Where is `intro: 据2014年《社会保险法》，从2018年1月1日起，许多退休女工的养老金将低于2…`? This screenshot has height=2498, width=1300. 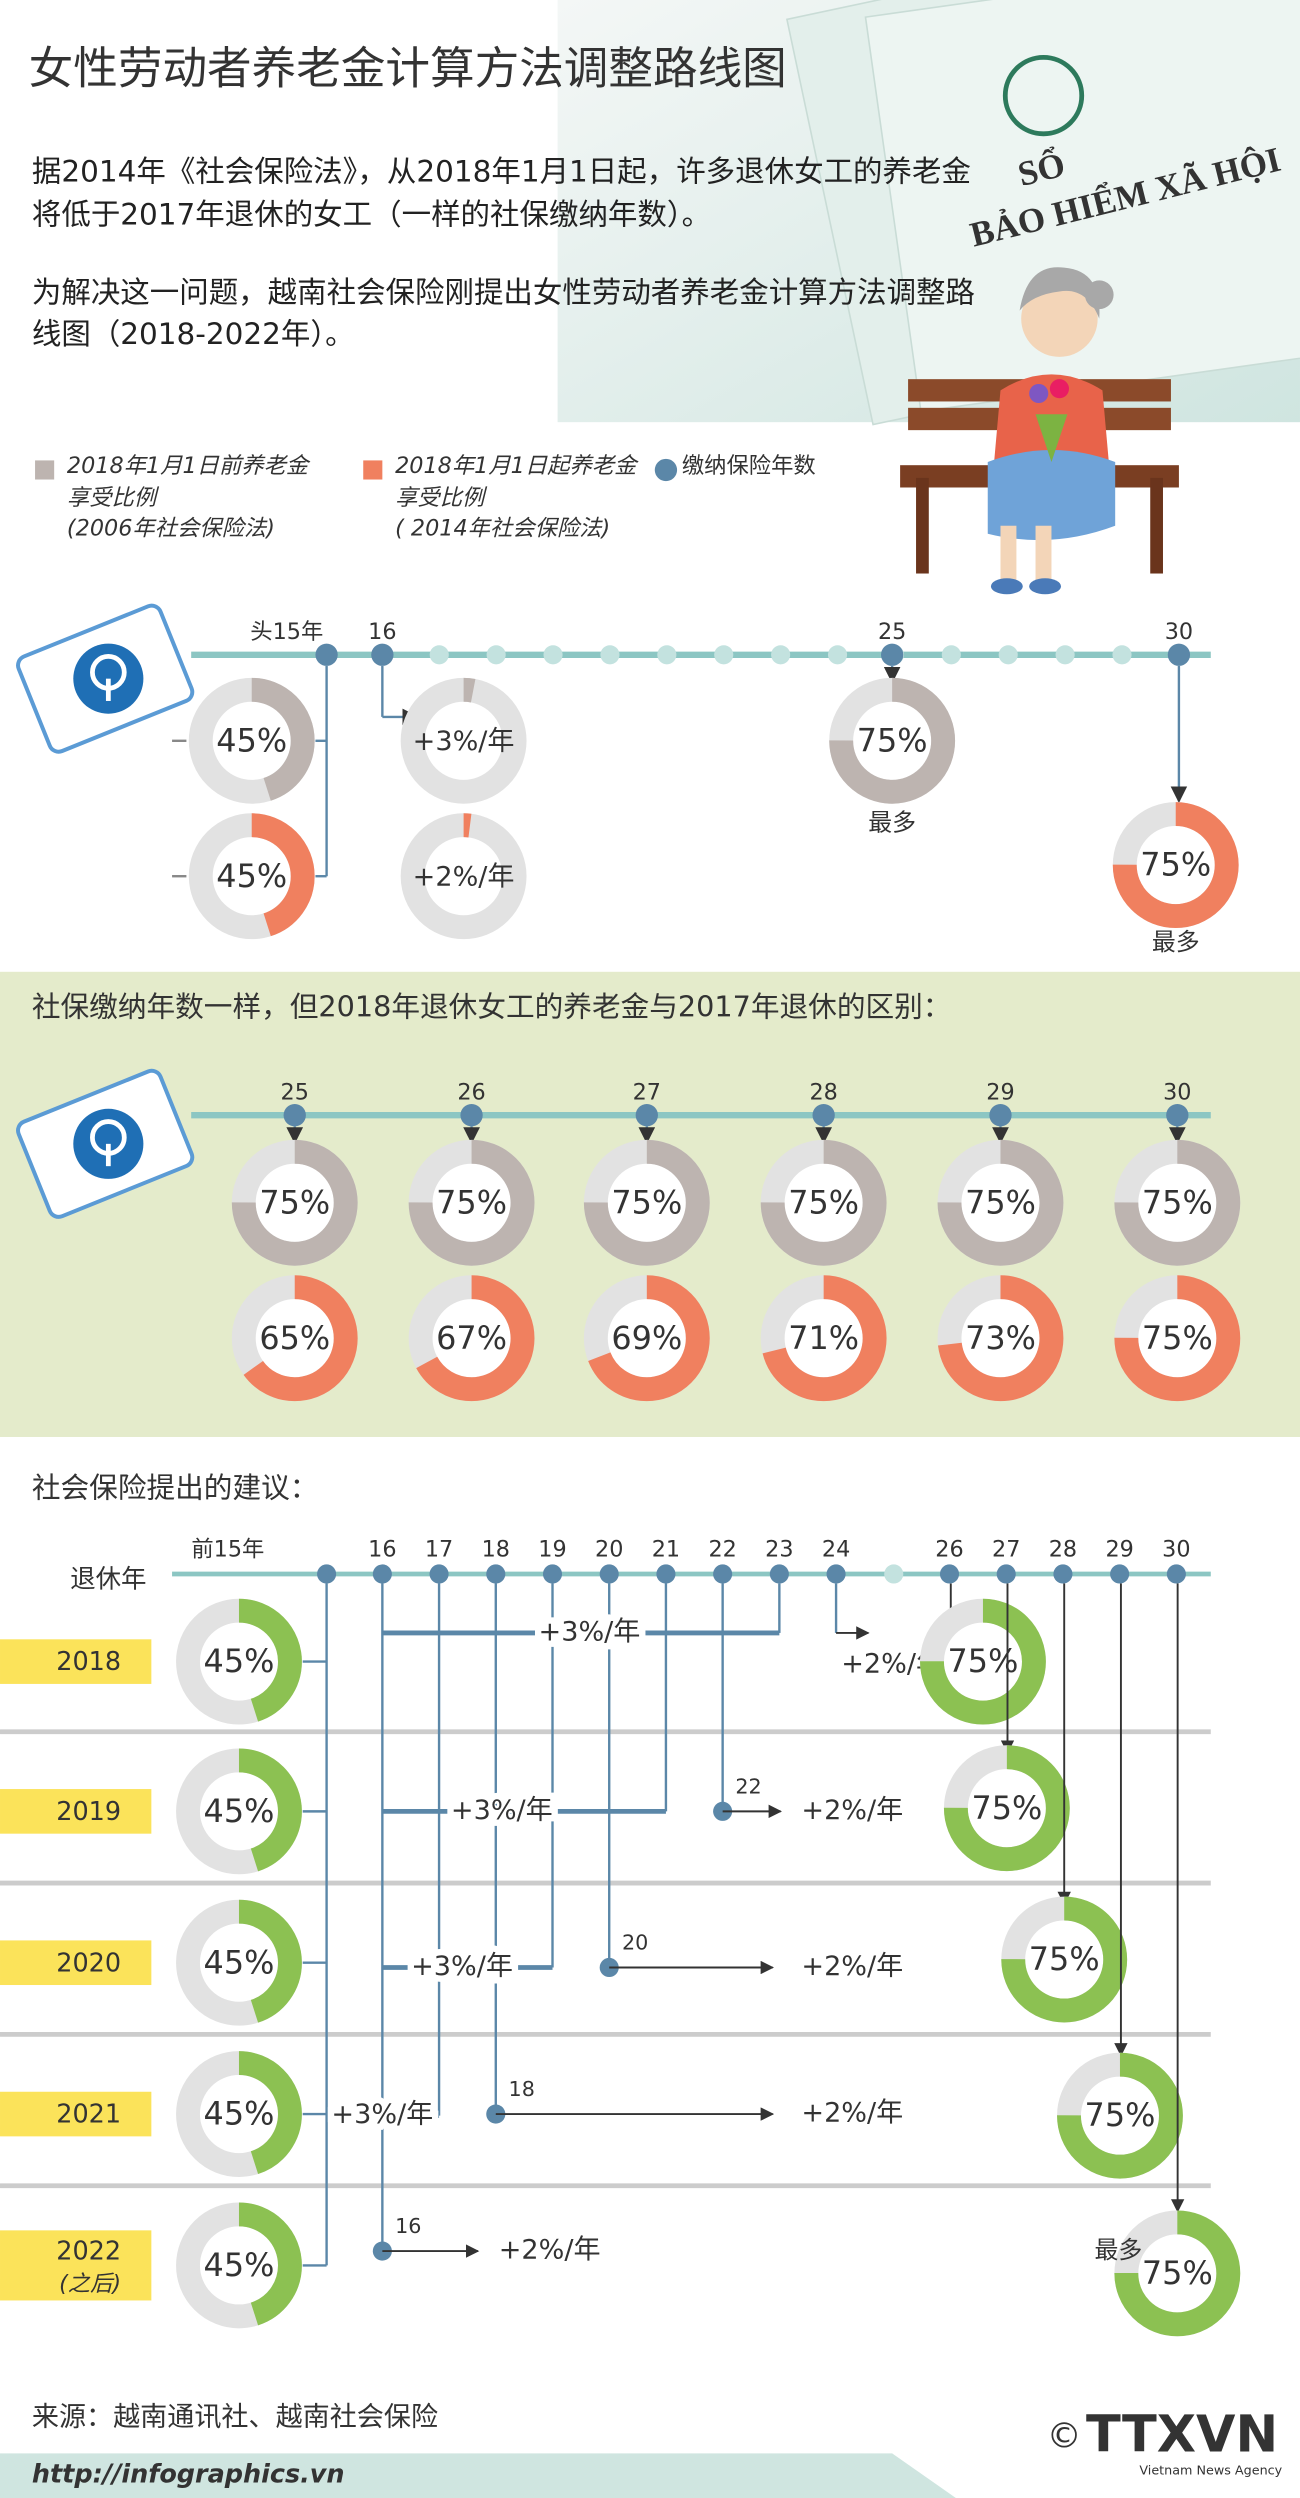 intro: 据2014年《社会保险法》，从2018年1月1日起，许多退休女工的养老金将低于2… is located at coordinates (503, 254).